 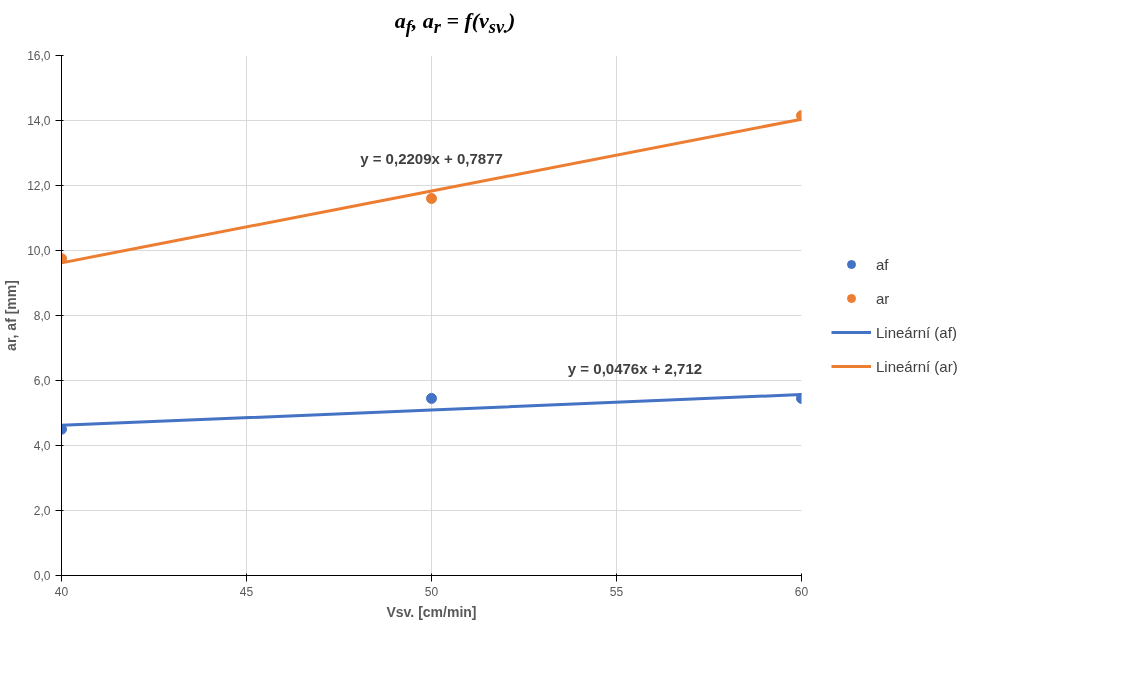 What do you see at coordinates (42, 316) in the screenshot?
I see `y-tick-label: 8,0` at bounding box center [42, 316].